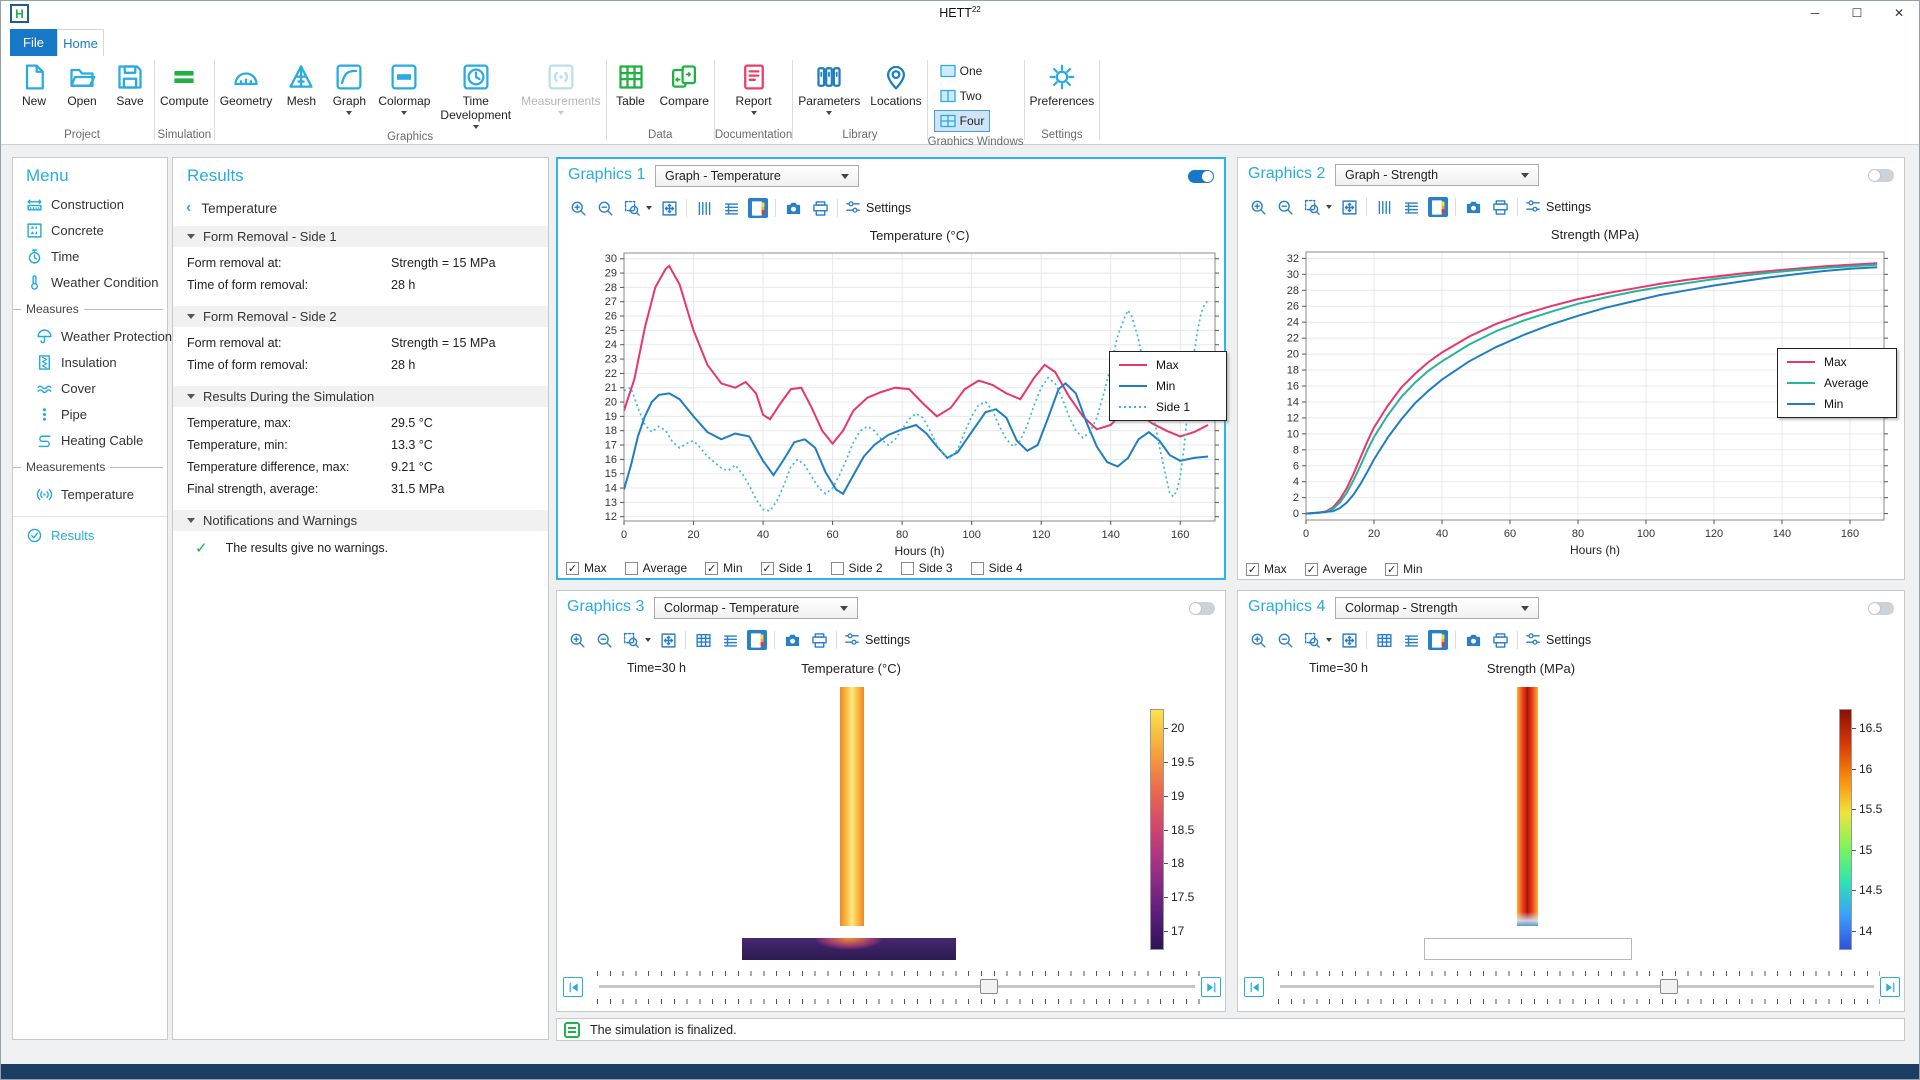  I want to click on sidebar-item-weather-condition: Weather Condition, so click(102, 282).